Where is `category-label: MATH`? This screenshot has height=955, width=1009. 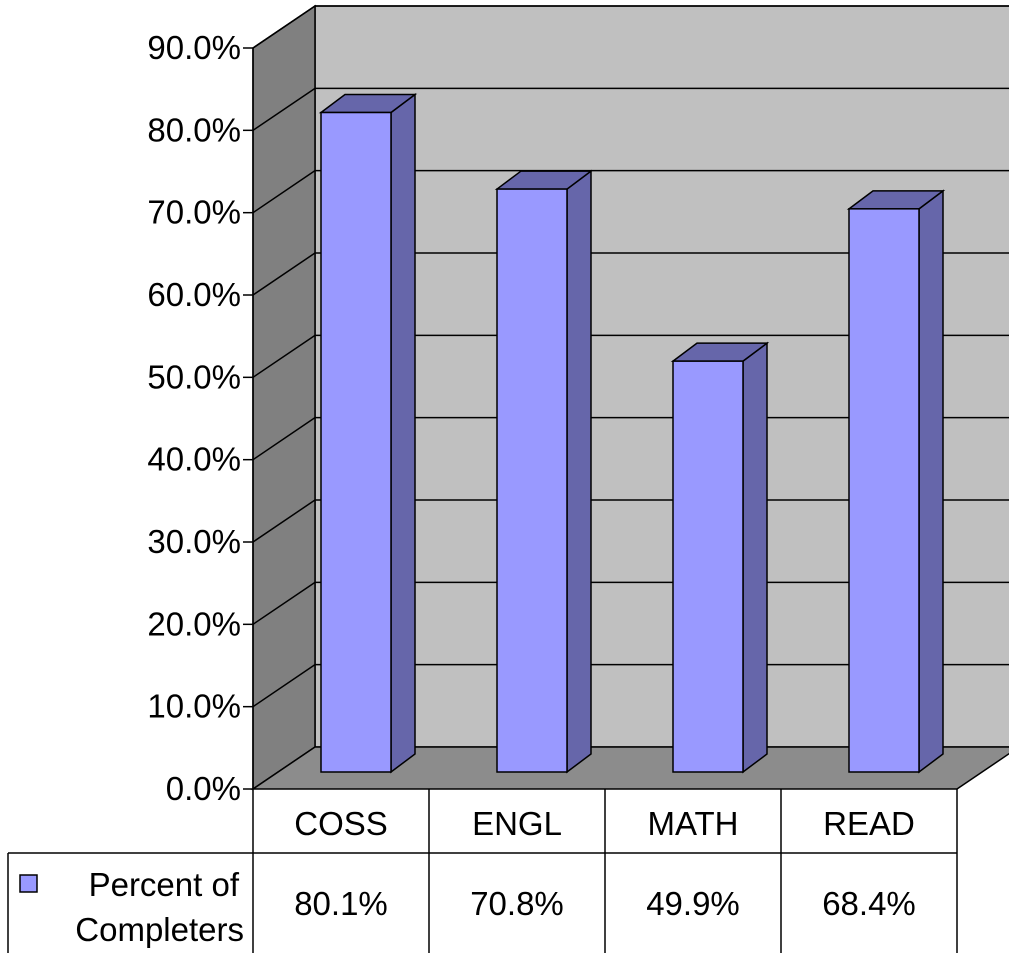
category-label: MATH is located at coordinates (692, 823).